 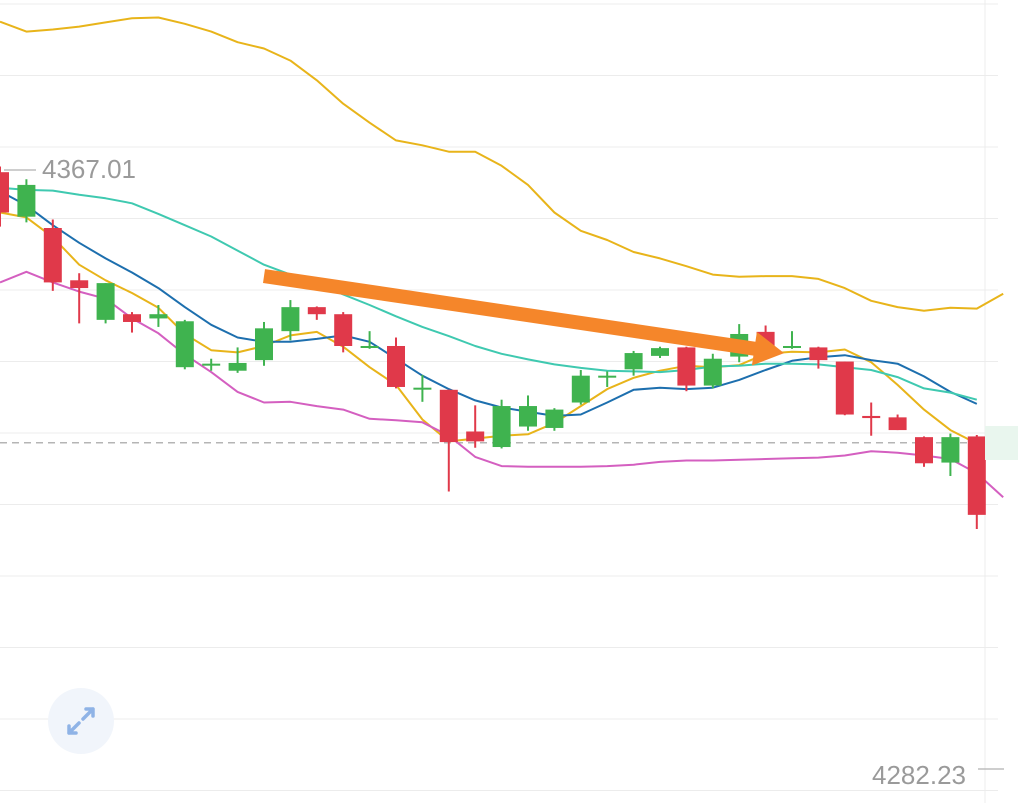 I want to click on low-price-label: 4282.23, so click(x=919, y=775).